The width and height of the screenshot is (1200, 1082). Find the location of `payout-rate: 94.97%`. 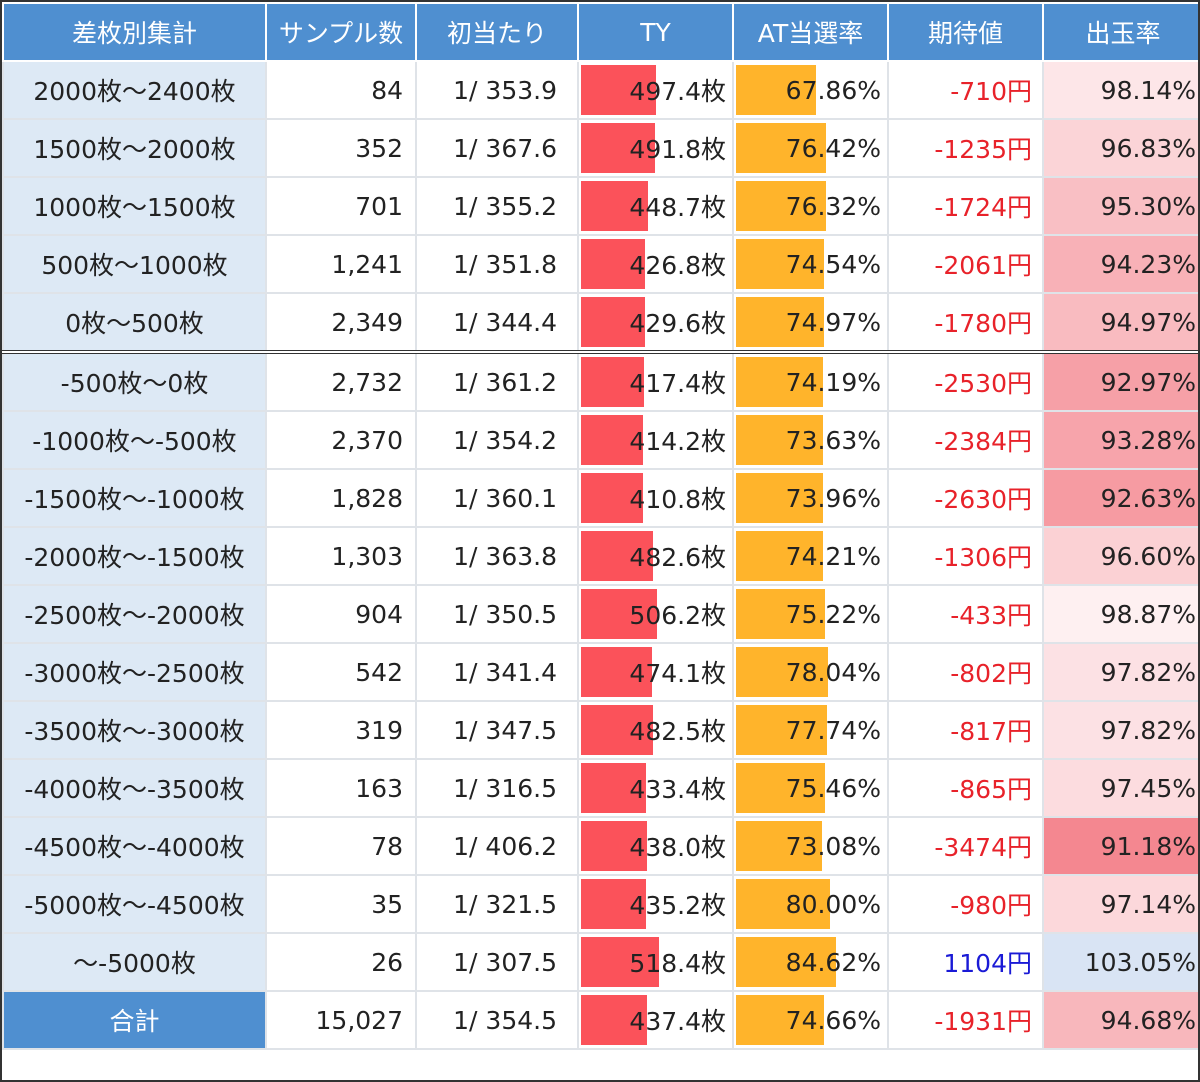

payout-rate: 94.97% is located at coordinates (1120, 322).